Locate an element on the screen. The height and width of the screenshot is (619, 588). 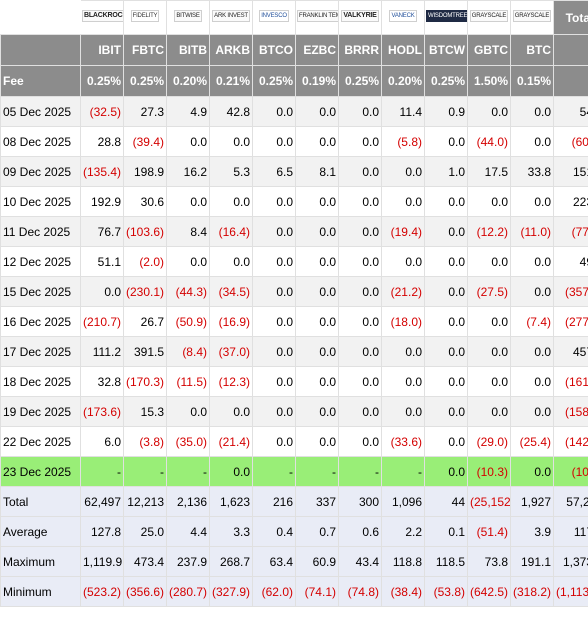
flow-value: 17.5 is located at coordinates (489, 171).